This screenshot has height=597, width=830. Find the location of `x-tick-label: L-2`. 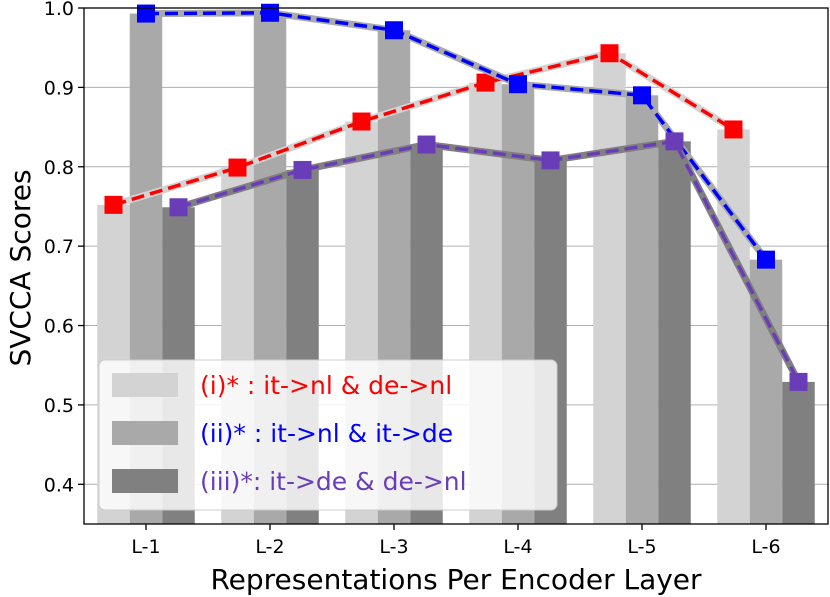

x-tick-label: L-2 is located at coordinates (269, 547).